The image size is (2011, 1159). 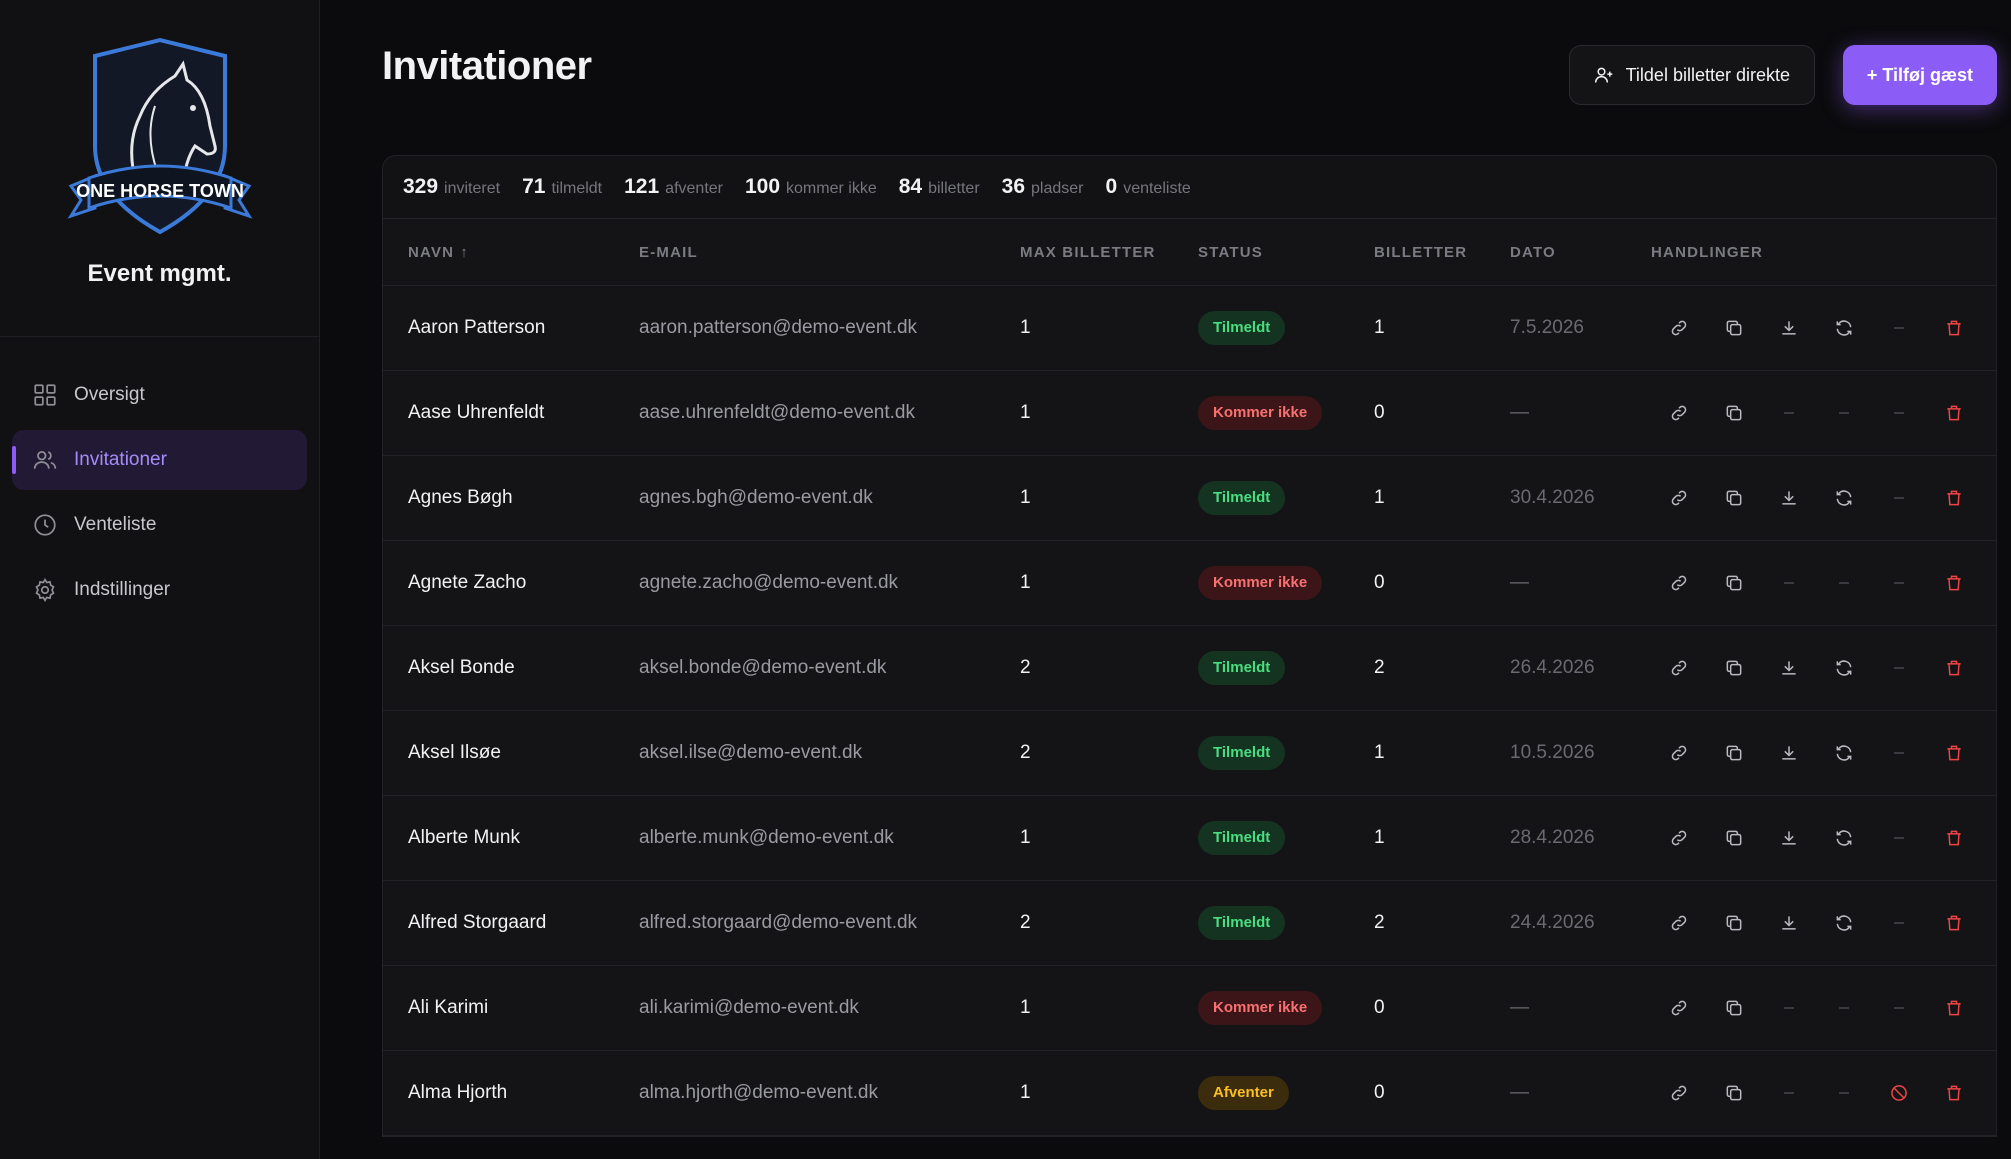 What do you see at coordinates (1025, 922) in the screenshot?
I see `max-tickets: 2` at bounding box center [1025, 922].